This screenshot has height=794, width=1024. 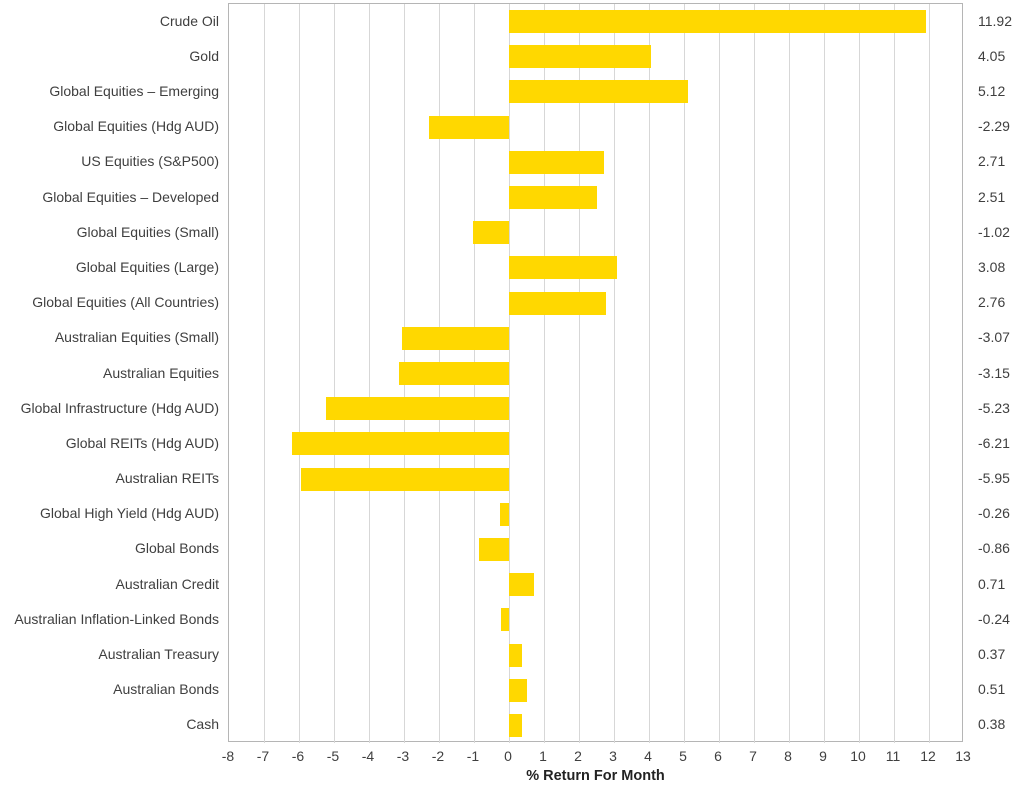 I want to click on x-tick-label: 12, so click(x=928, y=756).